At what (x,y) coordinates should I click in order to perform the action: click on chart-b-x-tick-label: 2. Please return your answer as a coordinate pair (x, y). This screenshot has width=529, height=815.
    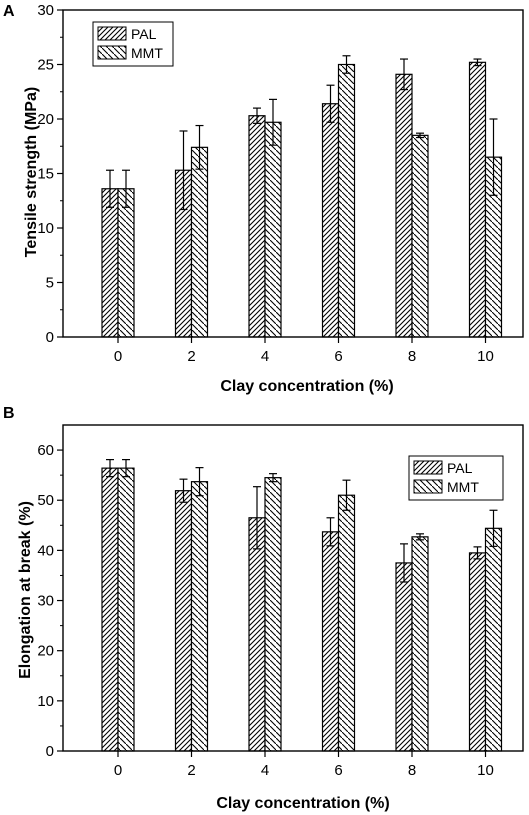
    Looking at the image, I should click on (191, 770).